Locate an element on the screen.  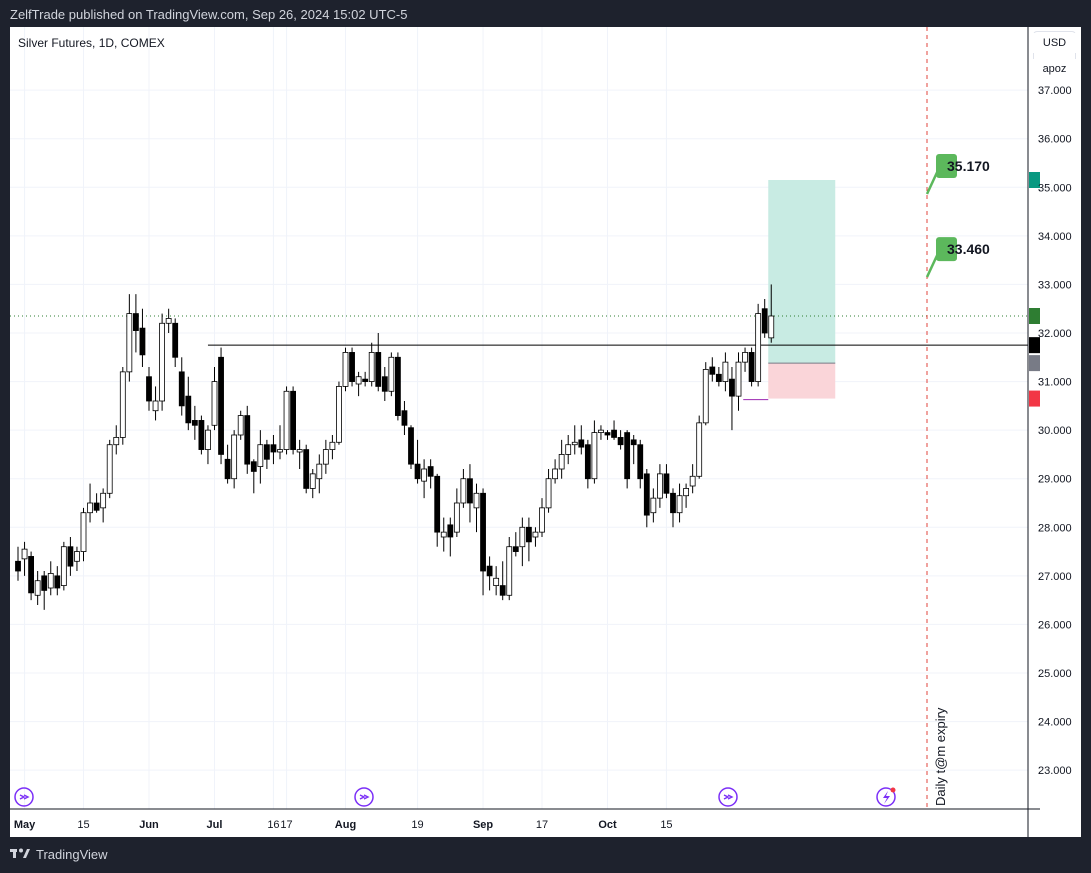
y-tick-label: 24.000 is located at coordinates (1055, 723).